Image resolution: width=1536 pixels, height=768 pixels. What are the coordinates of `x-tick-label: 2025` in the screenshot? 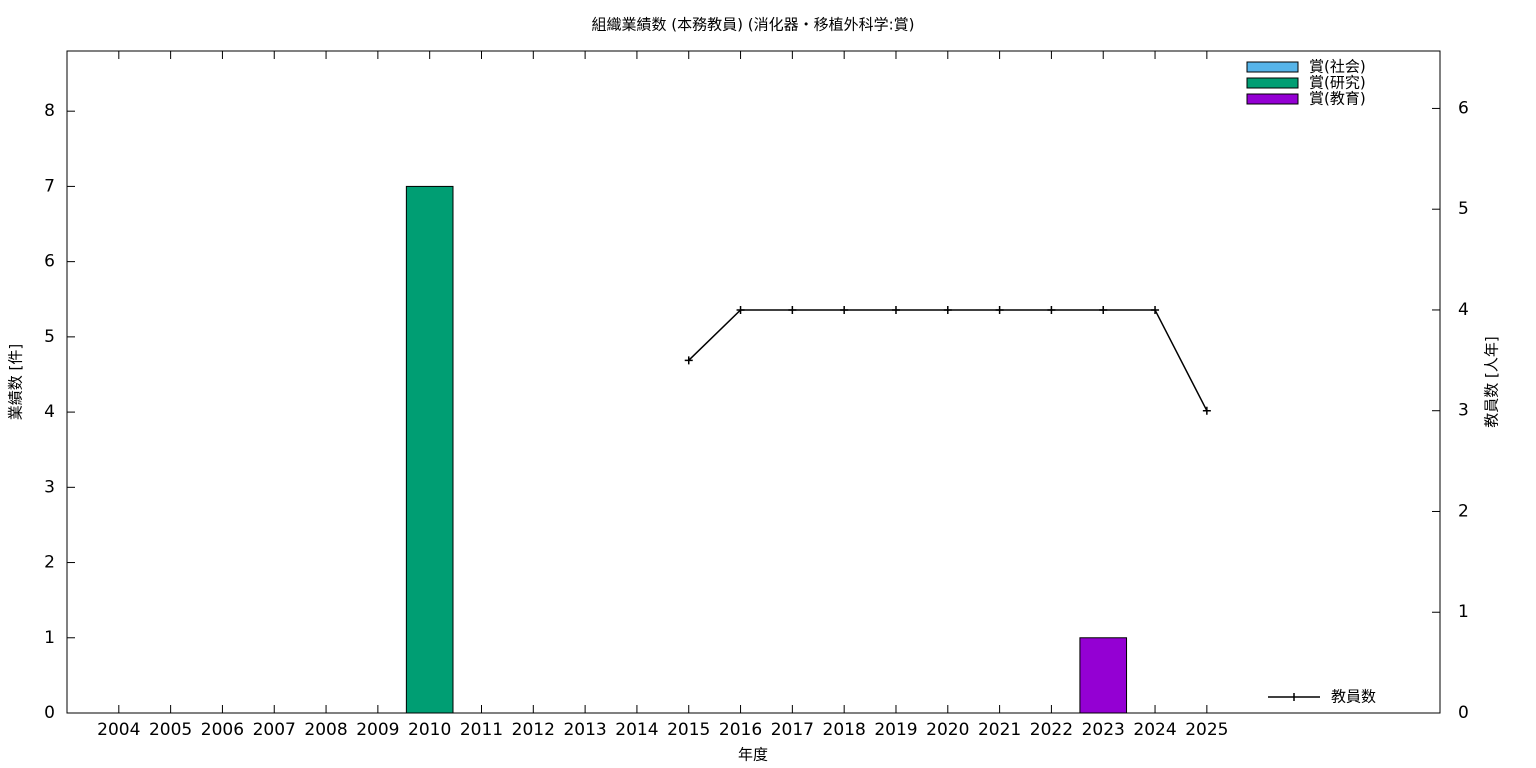 It's located at (1206, 730).